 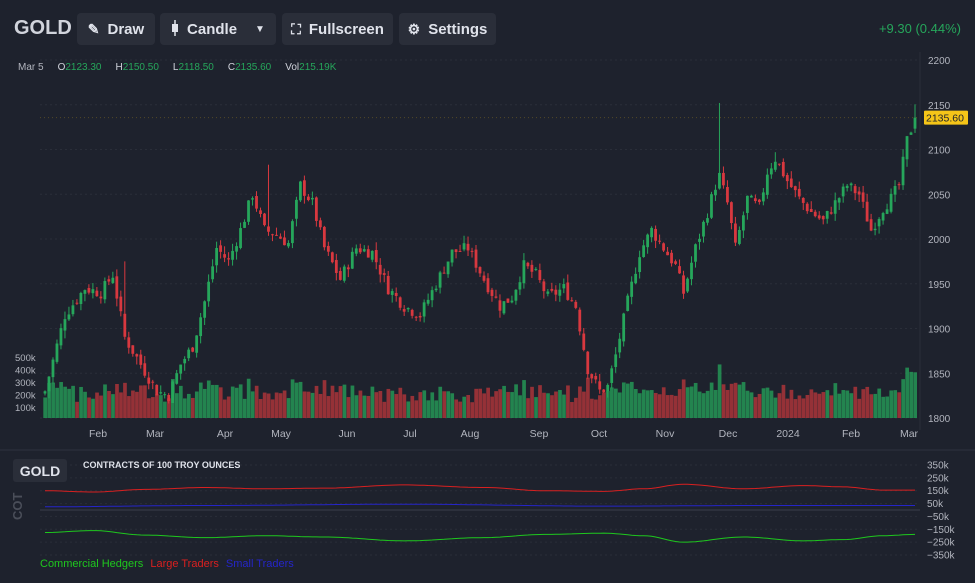 I want to click on chevron-down-icon: ▼, so click(x=260, y=29).